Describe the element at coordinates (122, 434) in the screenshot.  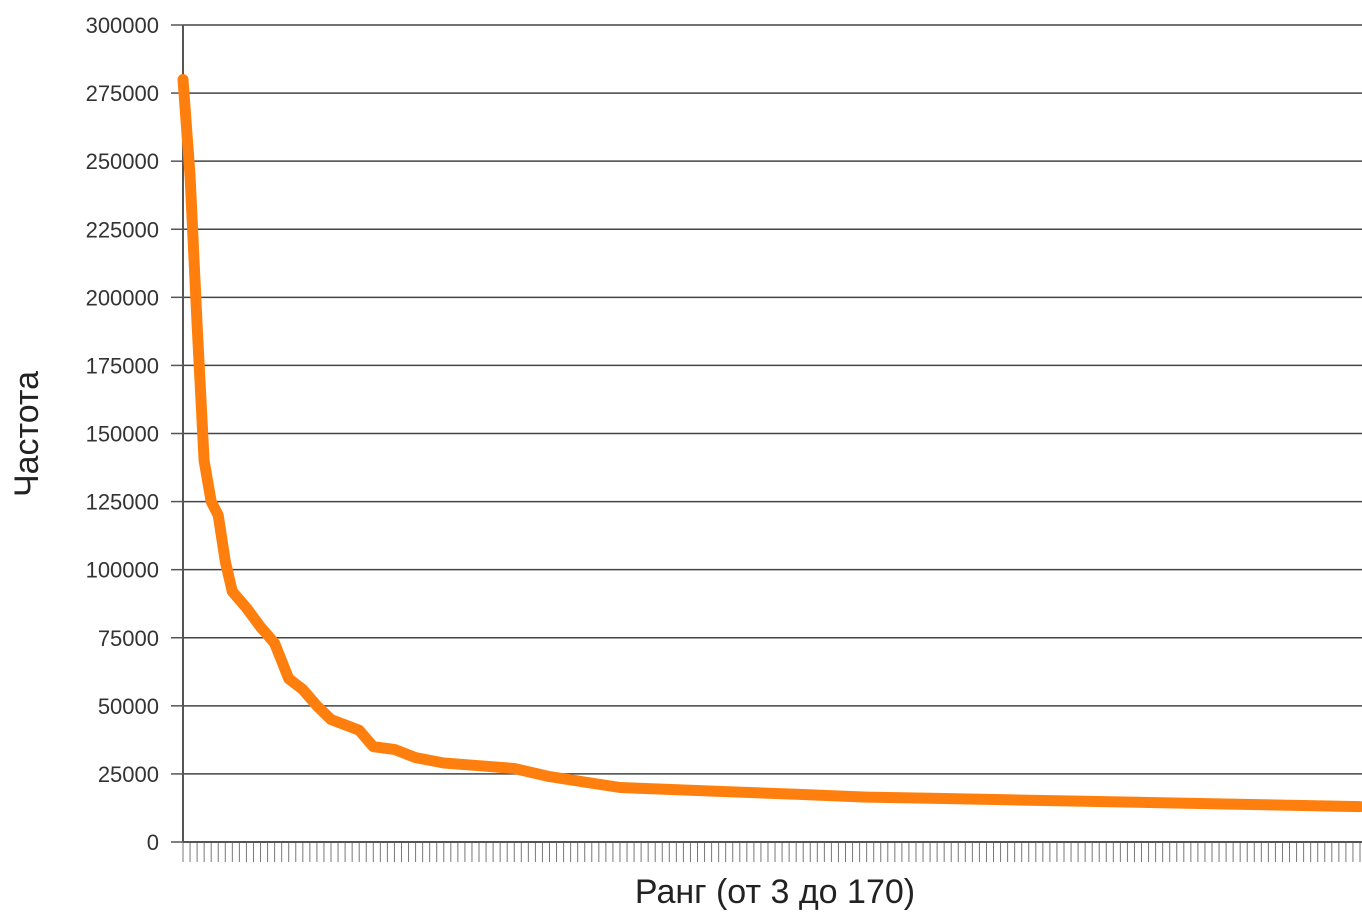
I see `y-tick-label: 150000` at that location.